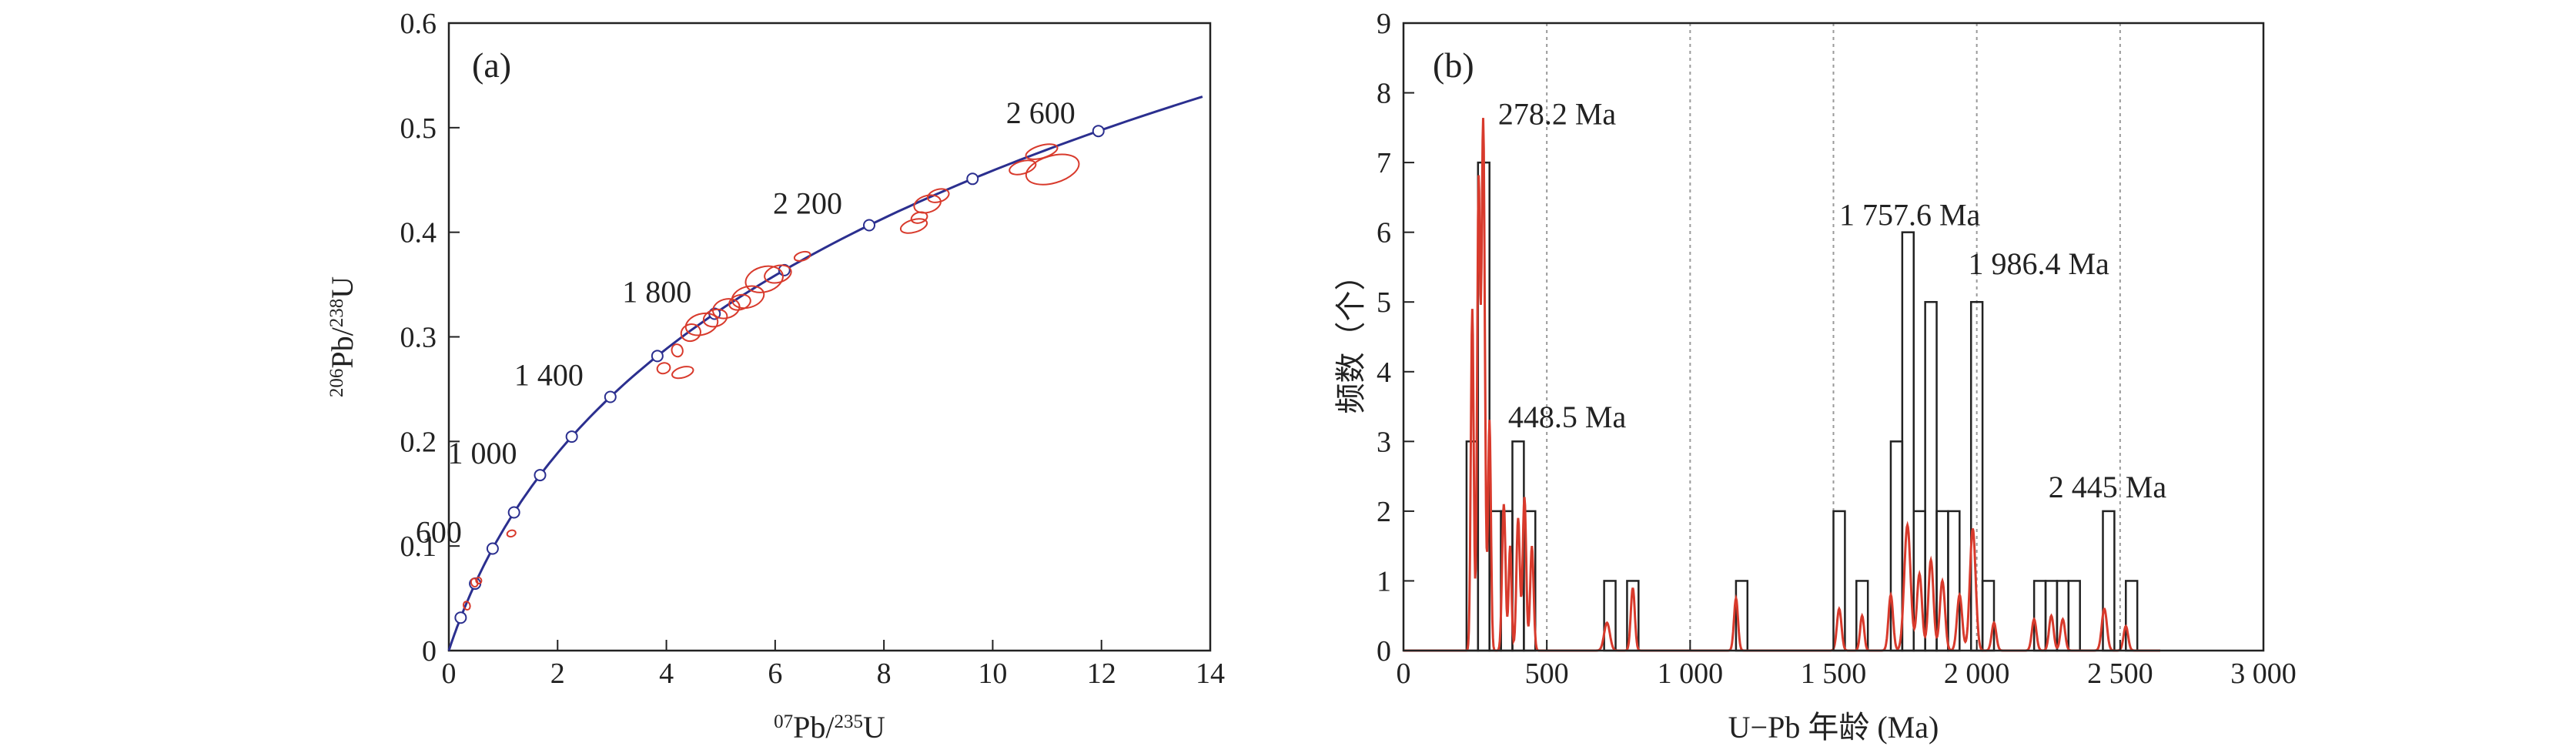  What do you see at coordinates (1384, 442) in the screenshot?
I see `y-tick-label: 3` at bounding box center [1384, 442].